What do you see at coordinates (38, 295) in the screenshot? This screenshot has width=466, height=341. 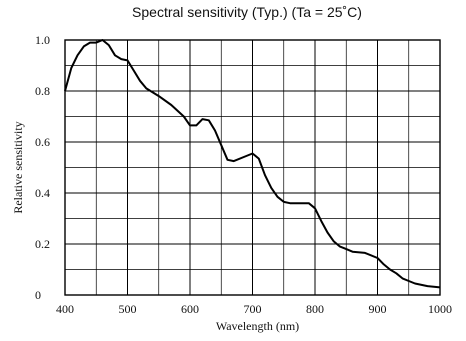 I see `y-tick-label: 0` at bounding box center [38, 295].